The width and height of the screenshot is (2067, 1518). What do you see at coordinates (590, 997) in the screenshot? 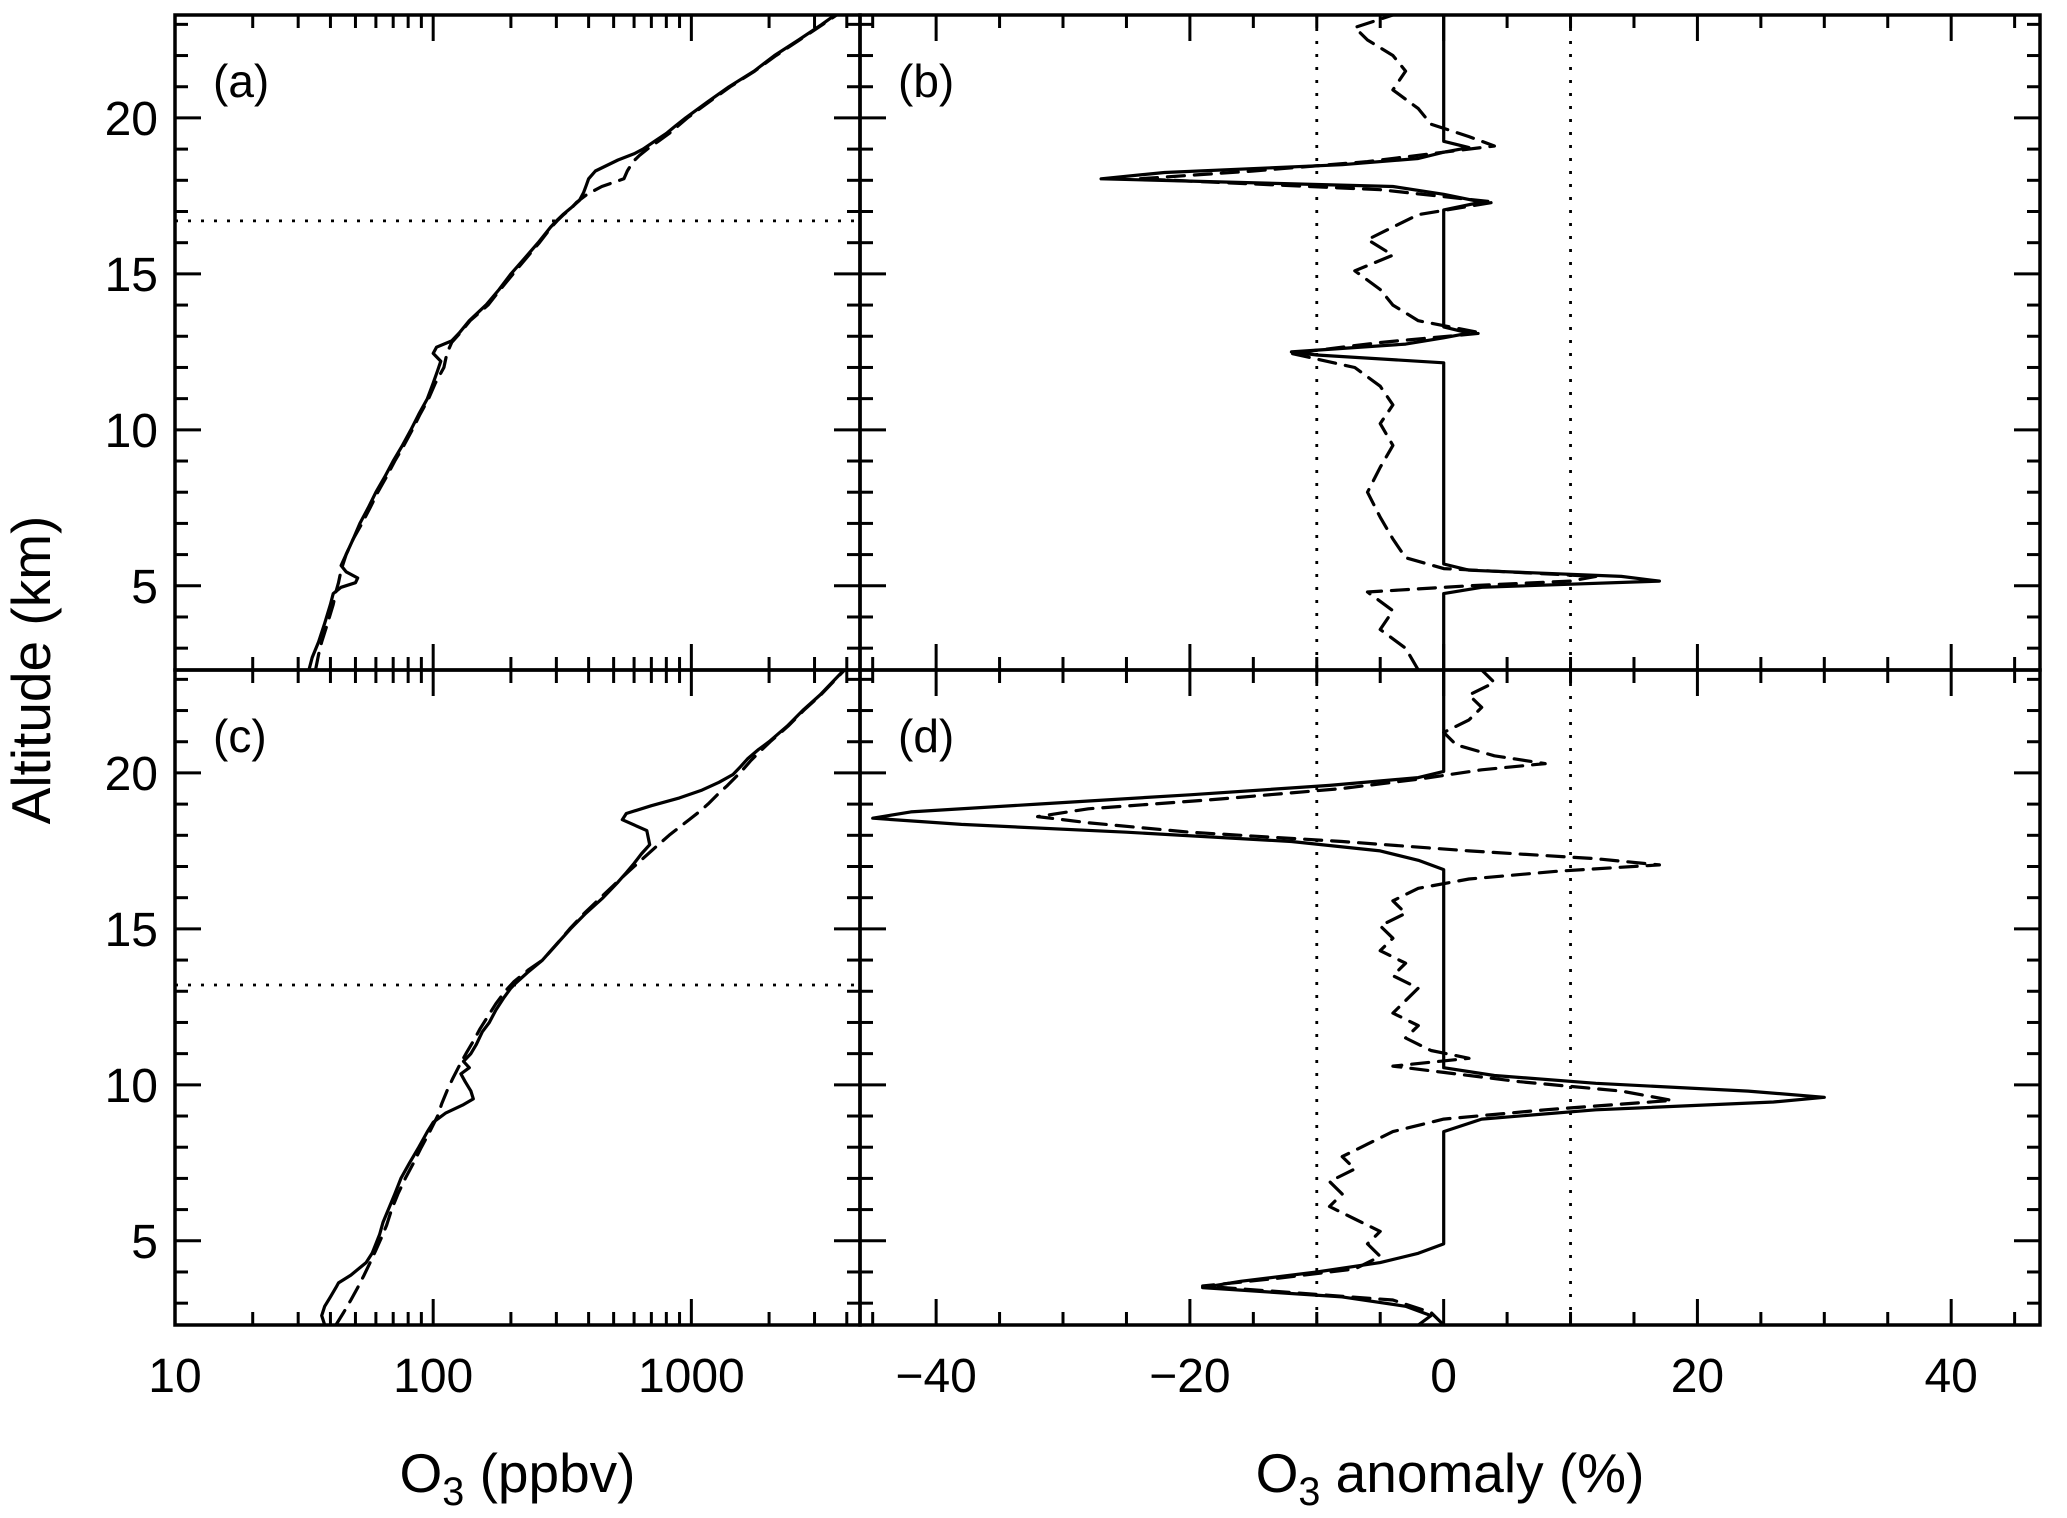
I see `panel-c-ozone-profile-dashed` at bounding box center [590, 997].